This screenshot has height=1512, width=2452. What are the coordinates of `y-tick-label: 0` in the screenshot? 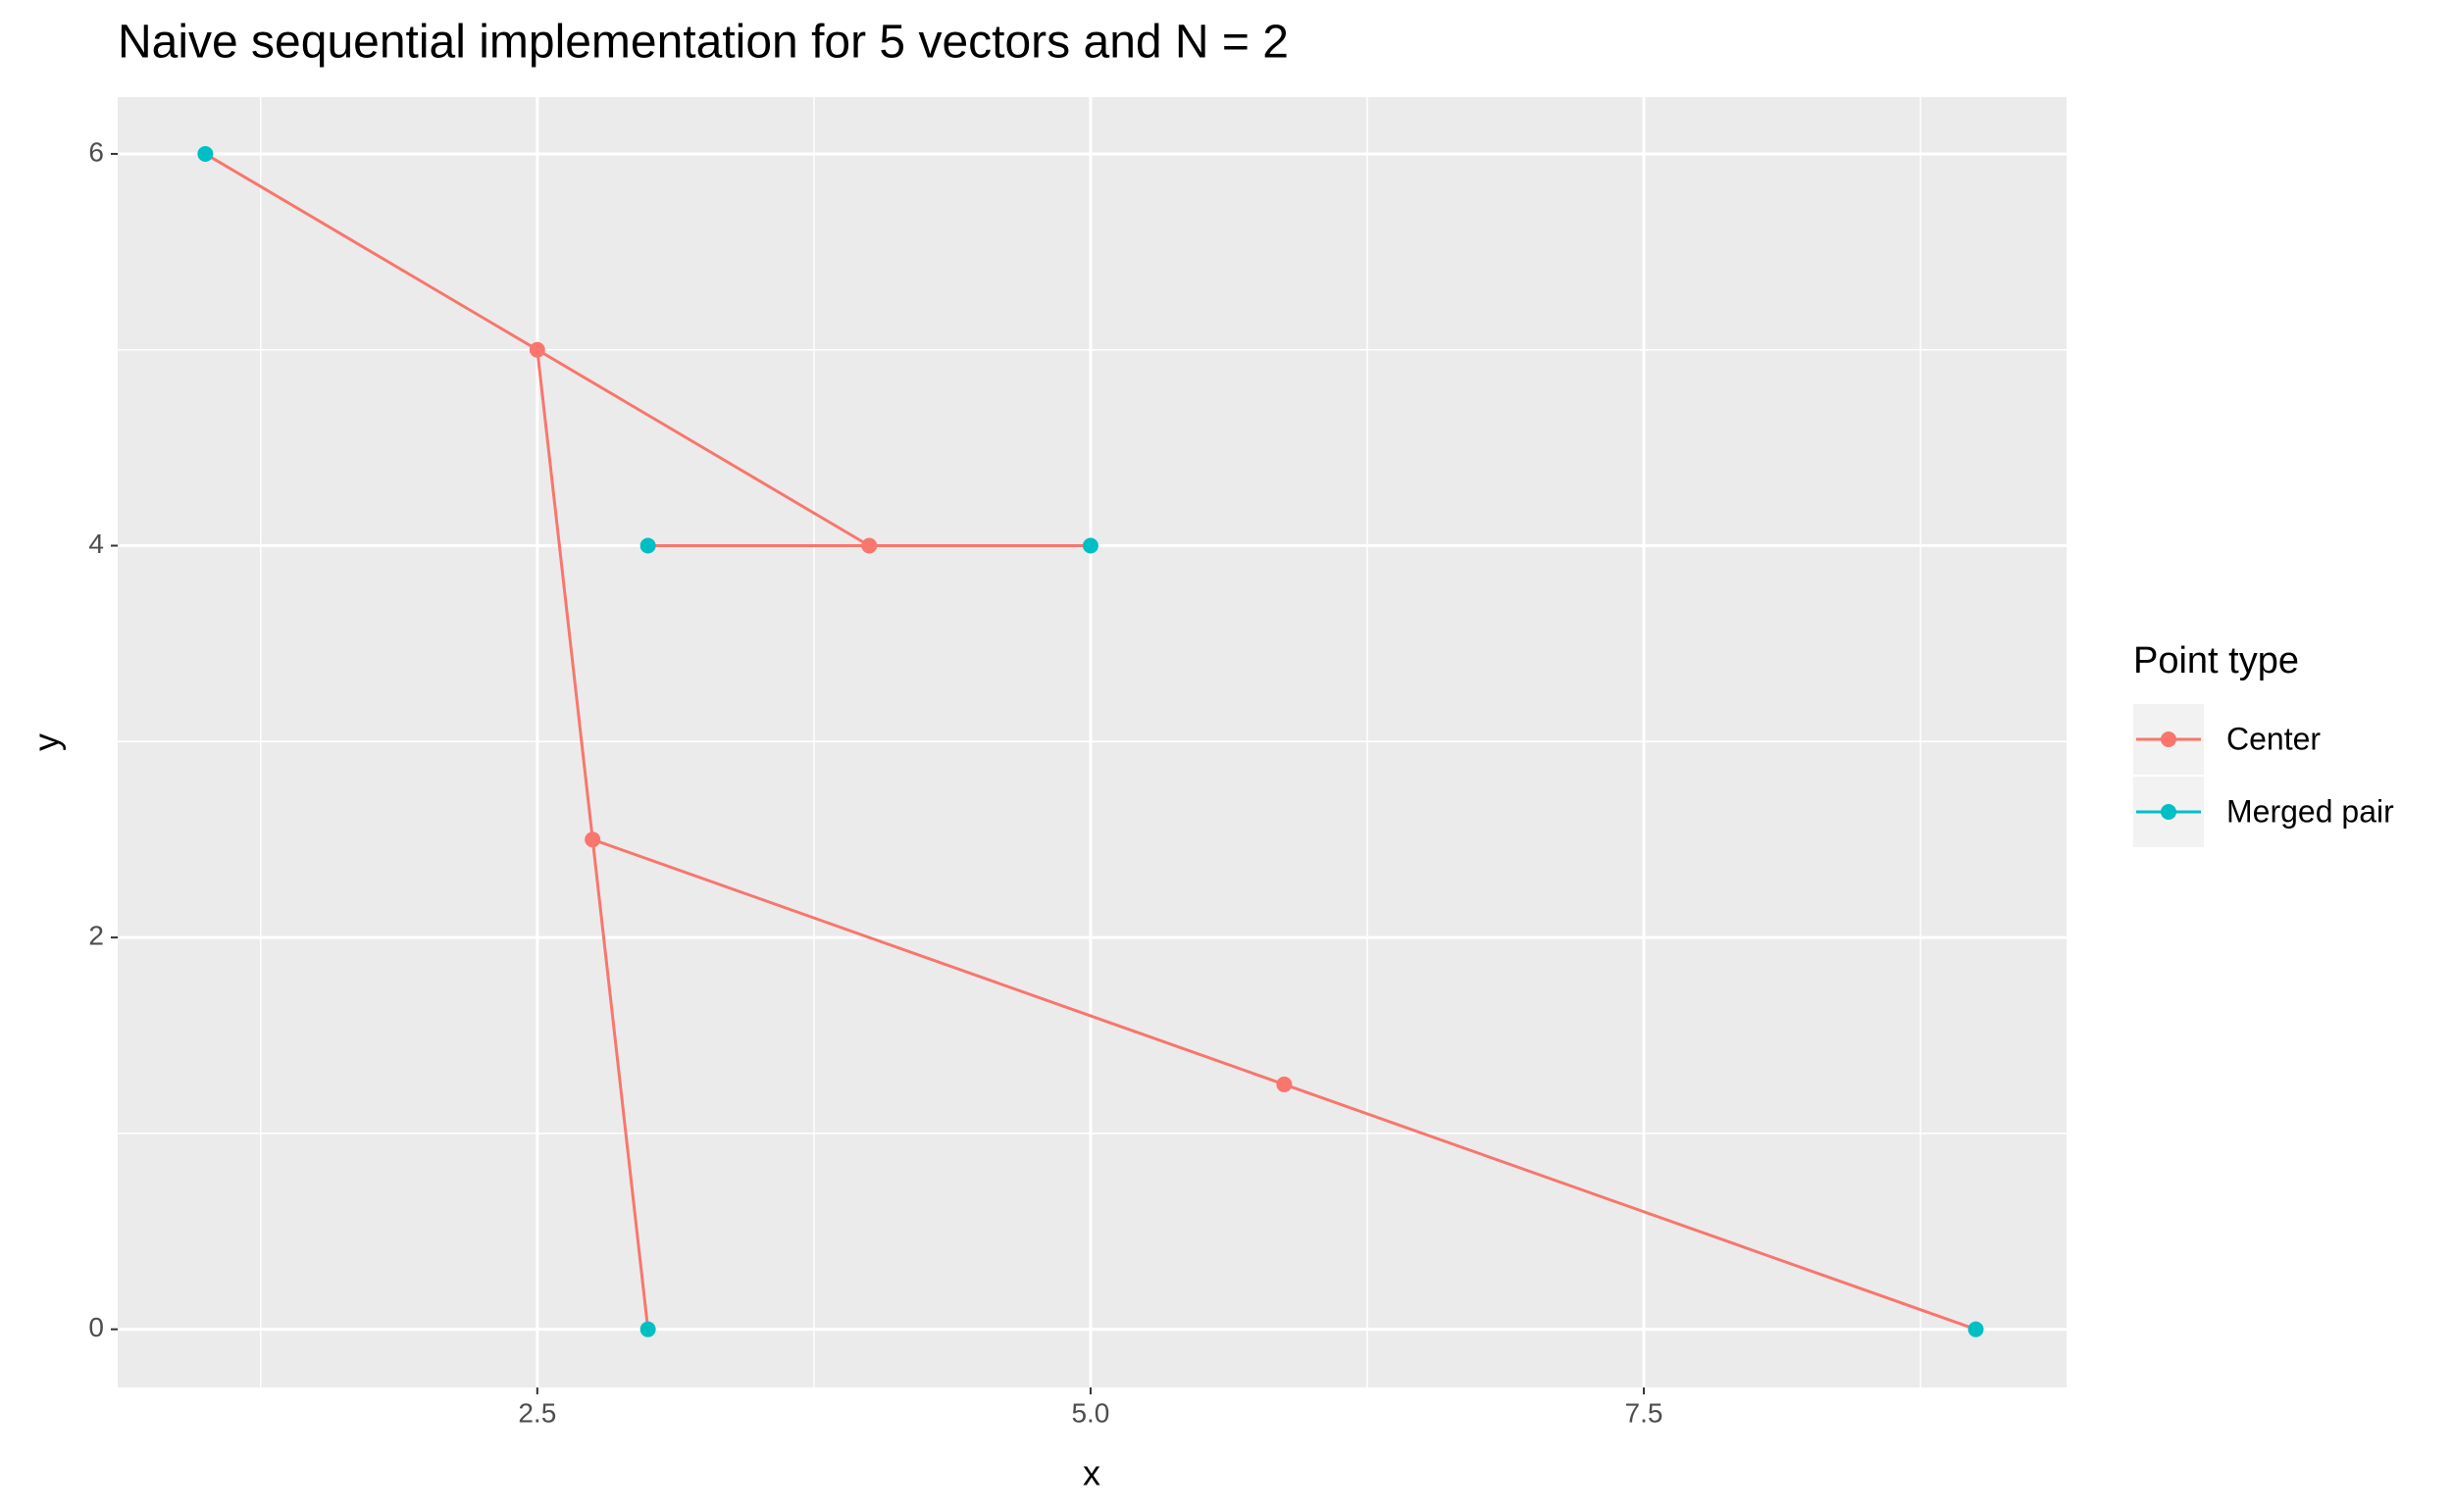 It's located at (96, 1327).